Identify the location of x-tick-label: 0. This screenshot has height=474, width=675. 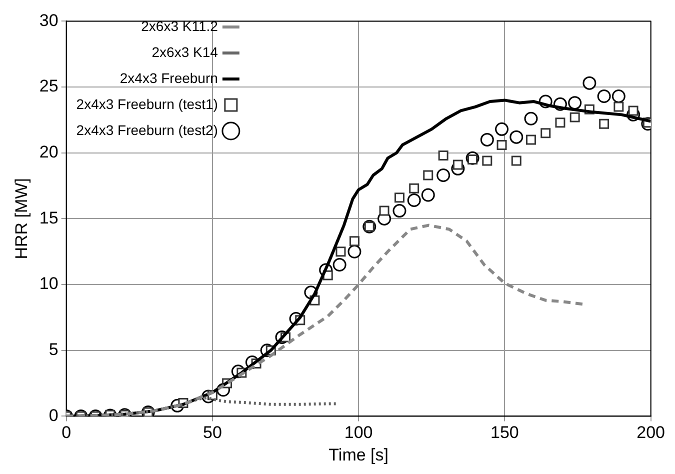
(67, 432).